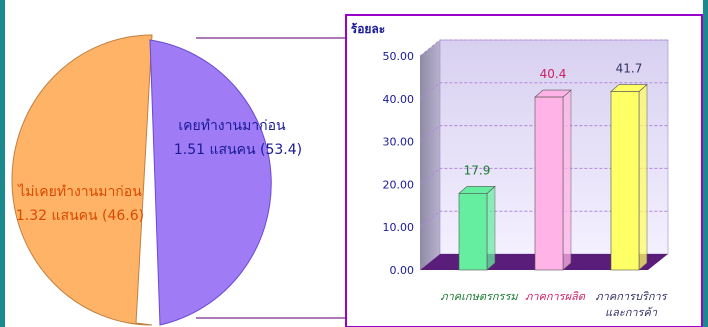 This screenshot has width=708, height=327. Describe the element at coordinates (368, 29) in the screenshot. I see `y-axis-title: ร้อยละ` at that location.